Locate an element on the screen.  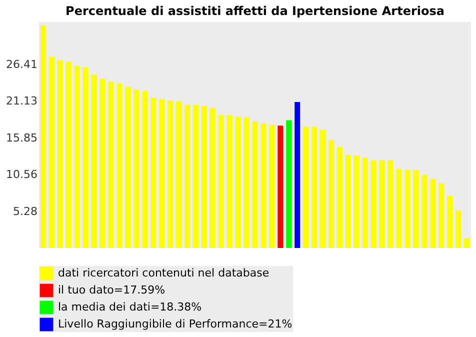
legend-label: dati ricercatori contenuti nel database is located at coordinates (164, 273).